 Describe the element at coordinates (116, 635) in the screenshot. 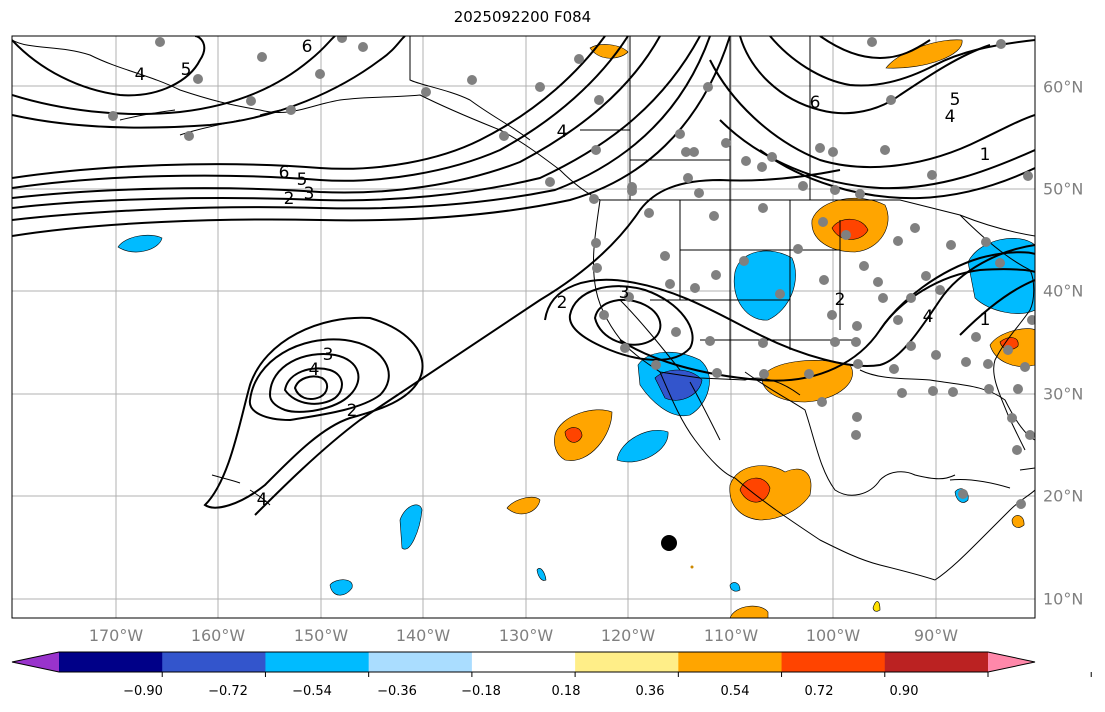

I see `lon-label: 170°W` at that location.